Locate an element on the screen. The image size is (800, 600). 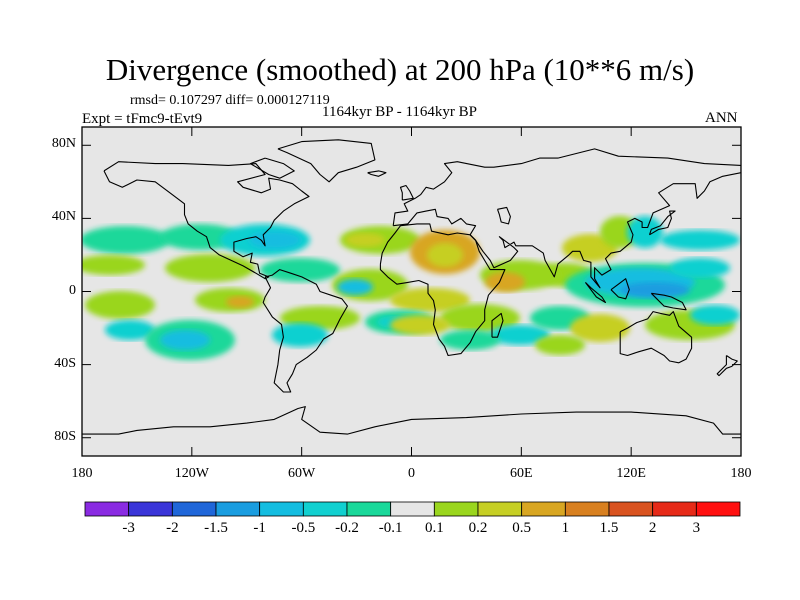
south-america-coast is located at coordinates (305, 331).